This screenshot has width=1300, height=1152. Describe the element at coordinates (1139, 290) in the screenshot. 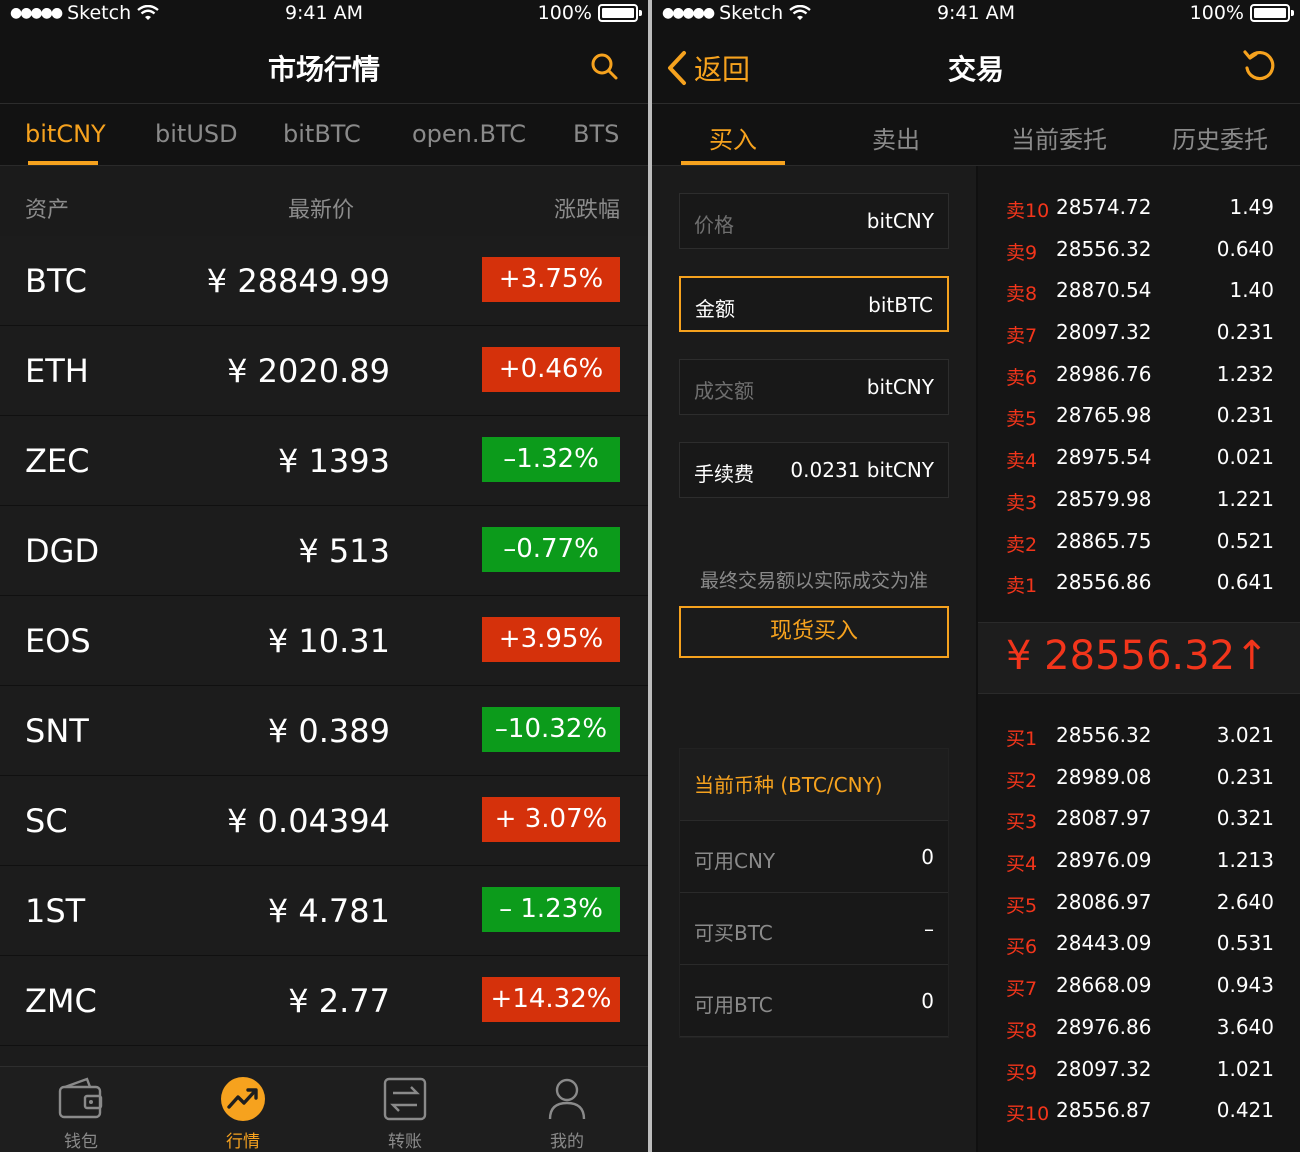

I see `sell-order-row: 卖8 28870.54 1.40` at that location.